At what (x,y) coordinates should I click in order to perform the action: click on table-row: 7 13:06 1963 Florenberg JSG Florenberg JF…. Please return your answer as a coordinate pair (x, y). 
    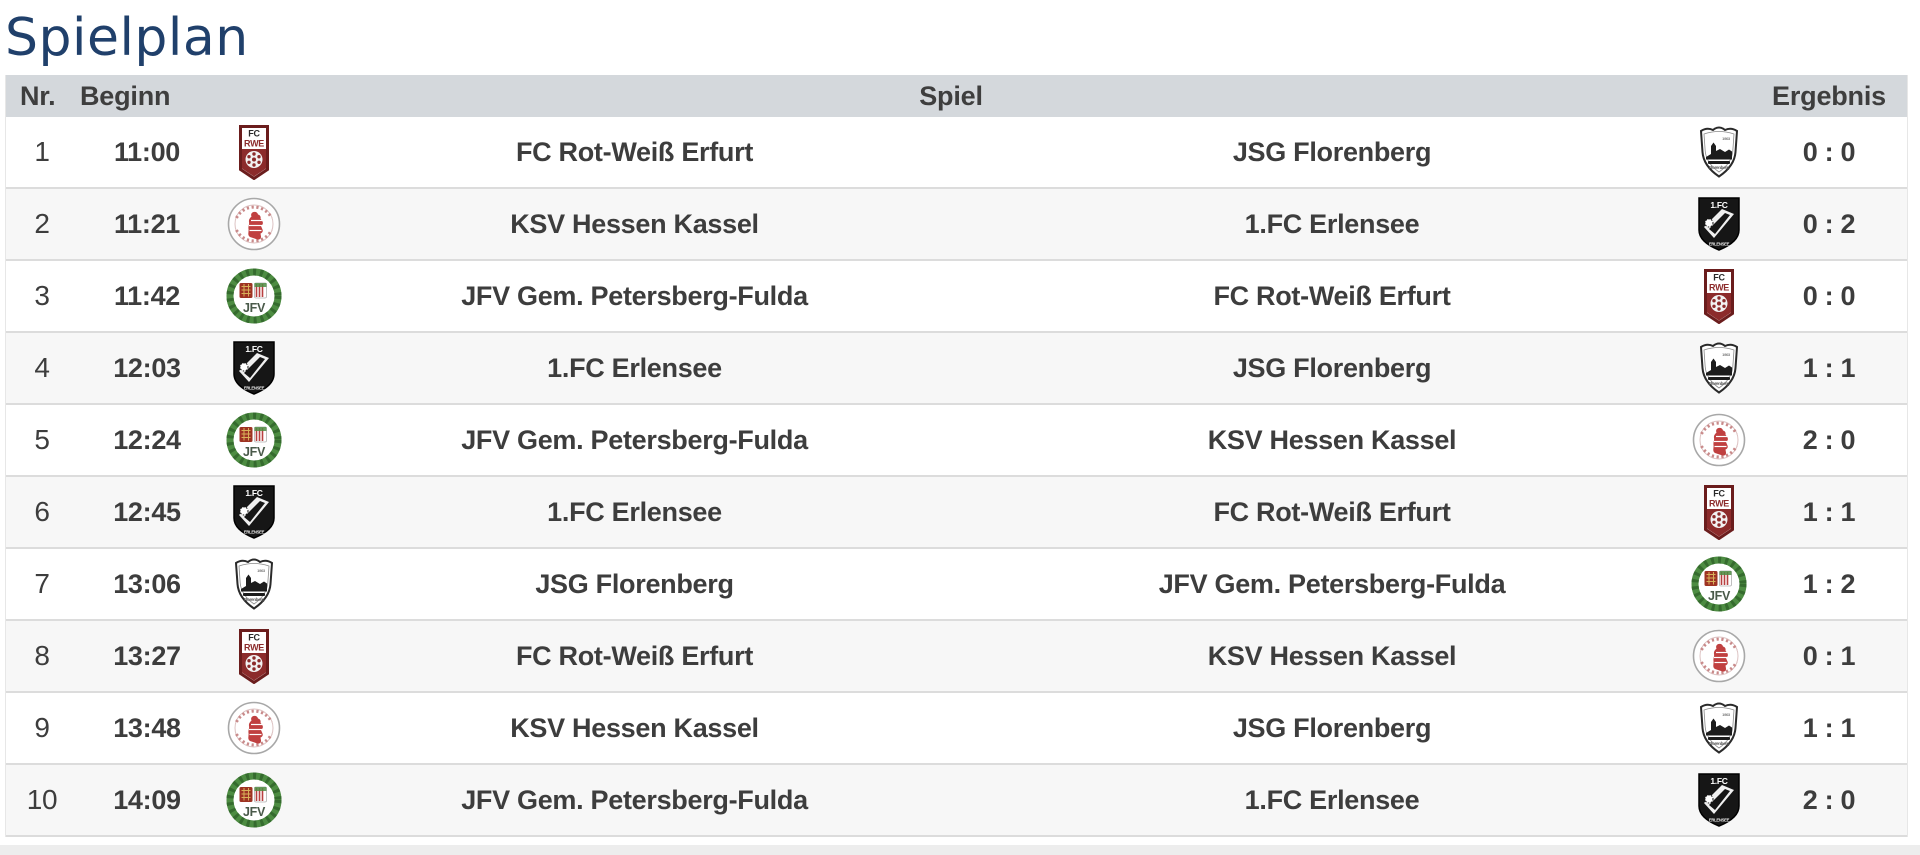
    Looking at the image, I should click on (956, 585).